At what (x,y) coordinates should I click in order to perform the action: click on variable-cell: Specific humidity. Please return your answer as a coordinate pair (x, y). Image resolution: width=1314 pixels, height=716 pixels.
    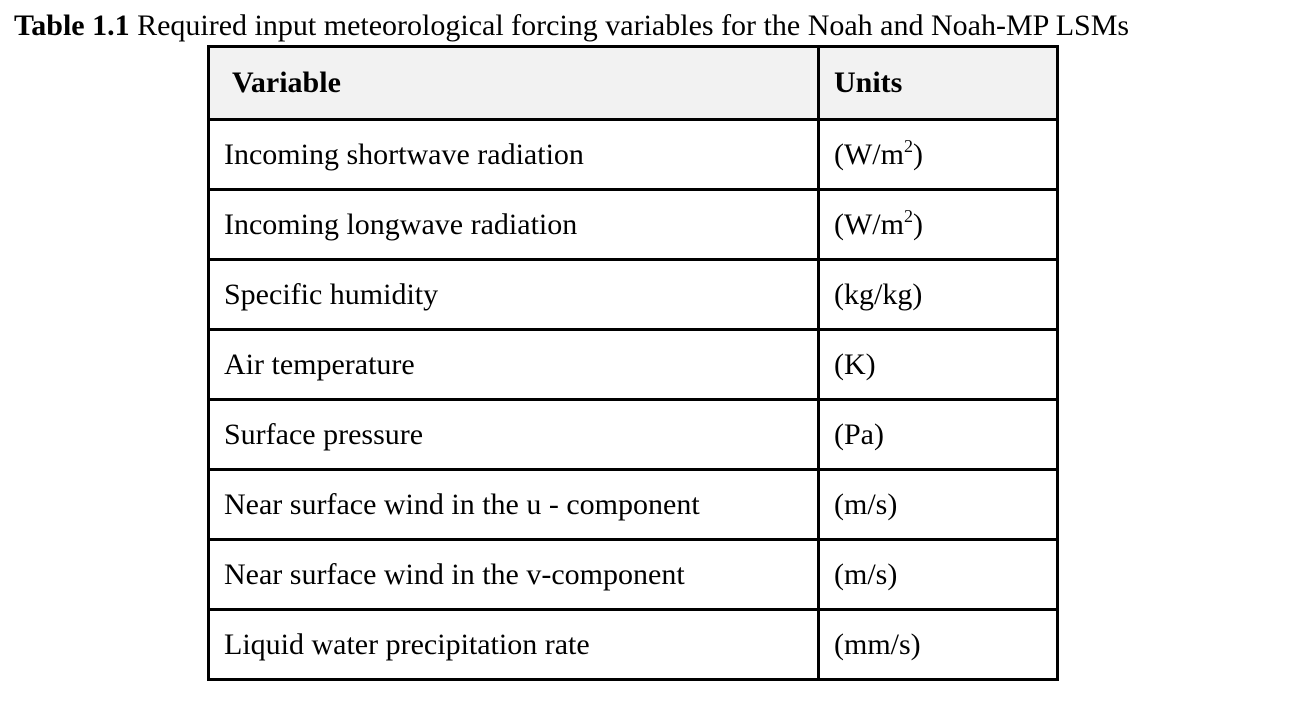
    Looking at the image, I should click on (513, 294).